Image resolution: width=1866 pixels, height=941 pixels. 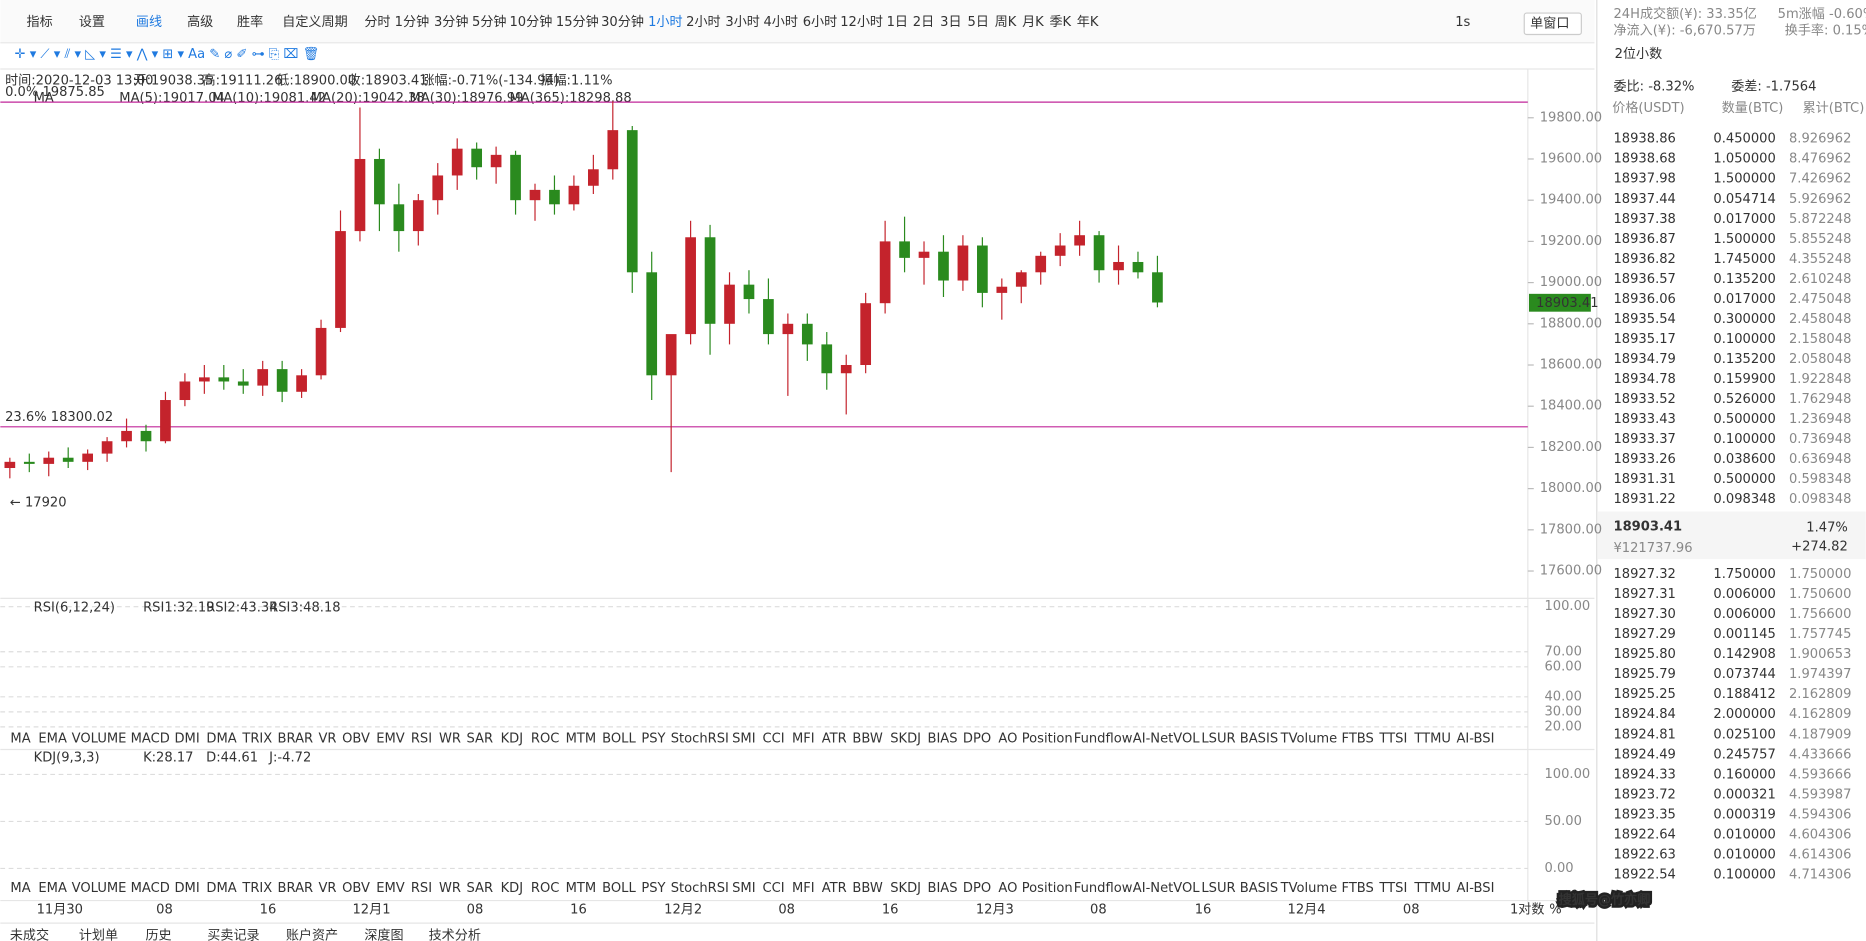 I want to click on period-button: 分时, so click(x=377, y=22).